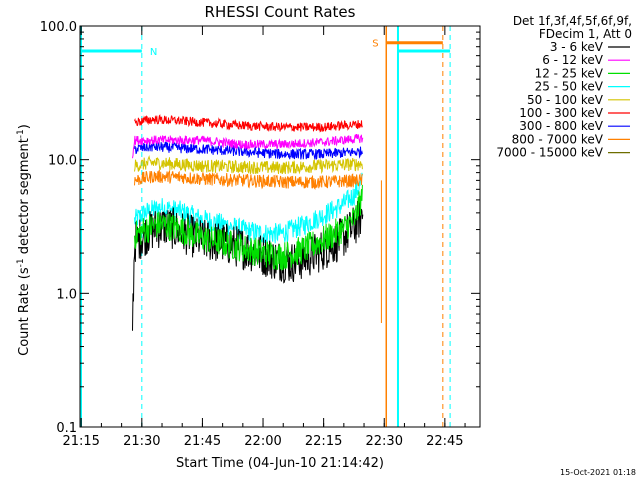 This screenshot has height=485, width=640. Describe the element at coordinates (24, 198) in the screenshot. I see `y-label-mid: detector segment` at that location.